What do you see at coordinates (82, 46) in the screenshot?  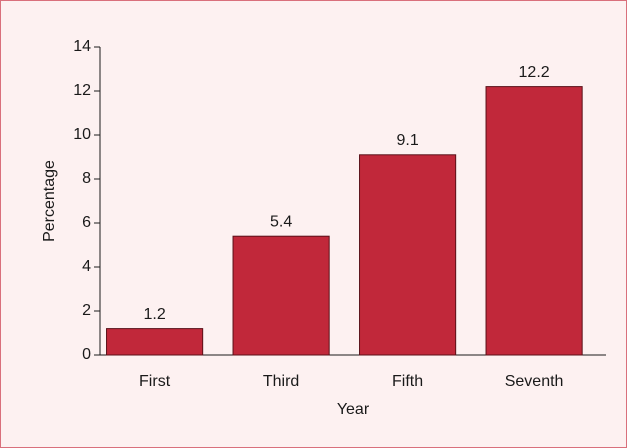 I see `y-tick-label: 14` at bounding box center [82, 46].